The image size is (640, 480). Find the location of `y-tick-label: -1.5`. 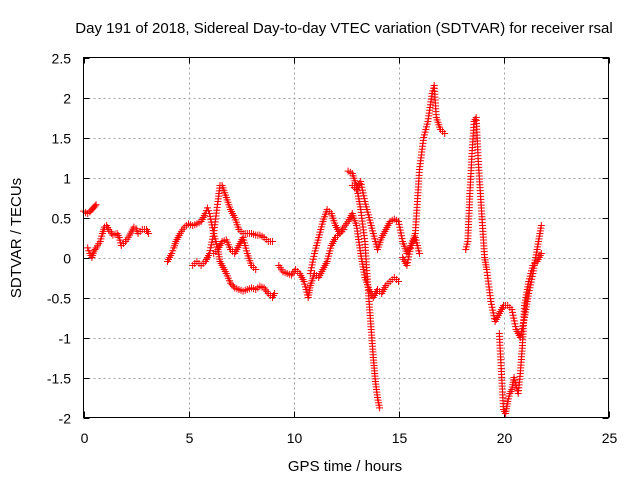

y-tick-label: -1.5 is located at coordinates (59, 379).